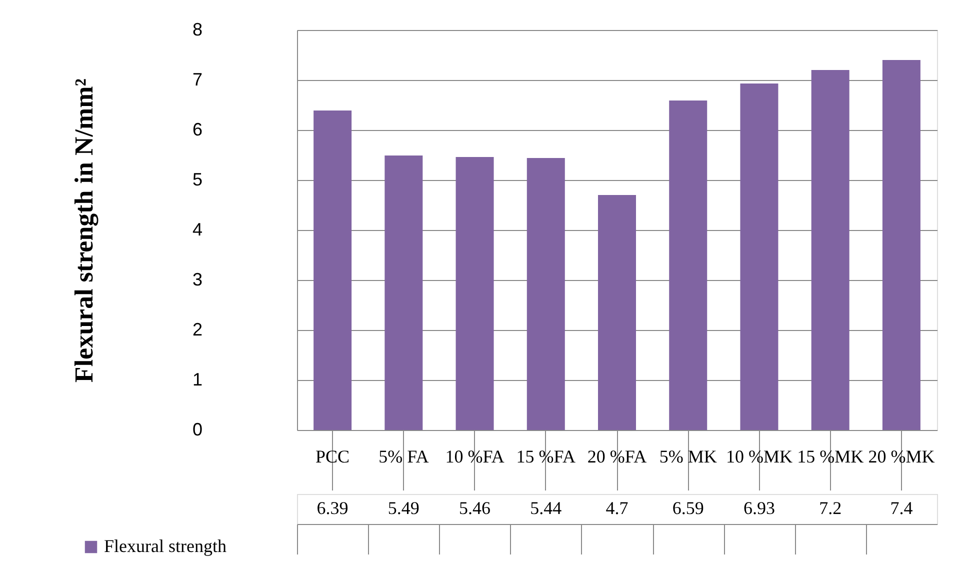  I want to click on x-tick-label: 20 %FA, so click(617, 456).